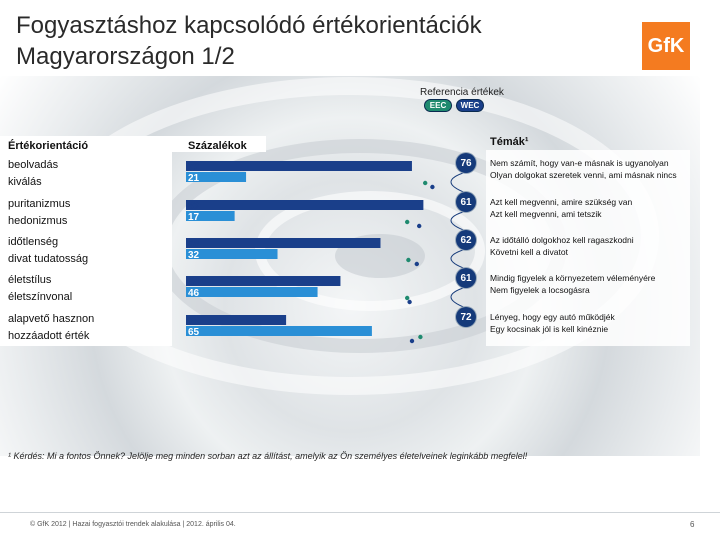 The image size is (720, 540). I want to click on score-bubble: 72, so click(466, 317).